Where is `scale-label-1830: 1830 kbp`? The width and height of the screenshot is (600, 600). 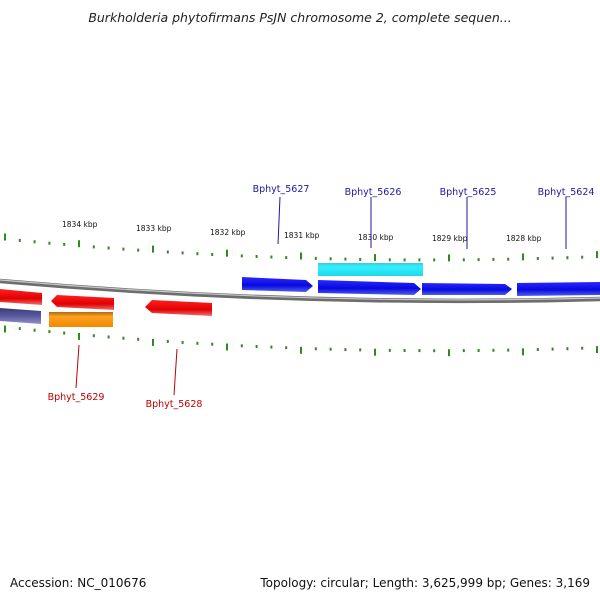
scale-label-1830: 1830 kbp is located at coordinates (376, 237).